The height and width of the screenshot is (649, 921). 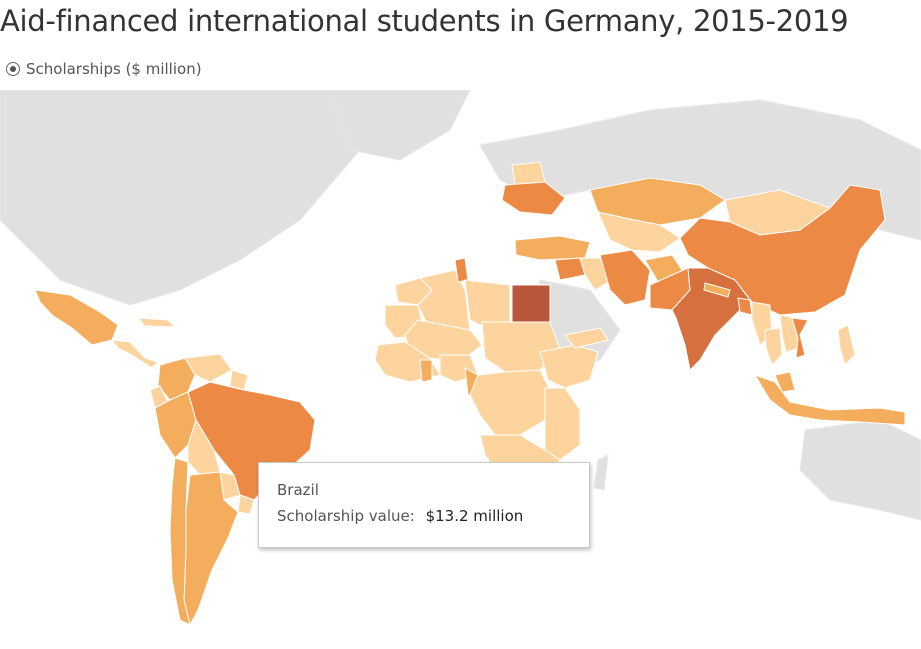 I want to click on country-tooltip: Brazil Scholarship value: $13.2 million, so click(x=424, y=505).